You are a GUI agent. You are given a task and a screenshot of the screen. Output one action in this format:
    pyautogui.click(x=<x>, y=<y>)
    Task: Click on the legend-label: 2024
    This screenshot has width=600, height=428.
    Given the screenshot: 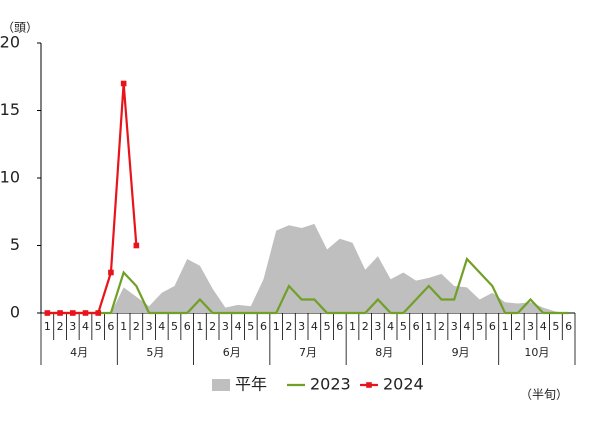 What is the action you would take?
    pyautogui.click(x=403, y=384)
    